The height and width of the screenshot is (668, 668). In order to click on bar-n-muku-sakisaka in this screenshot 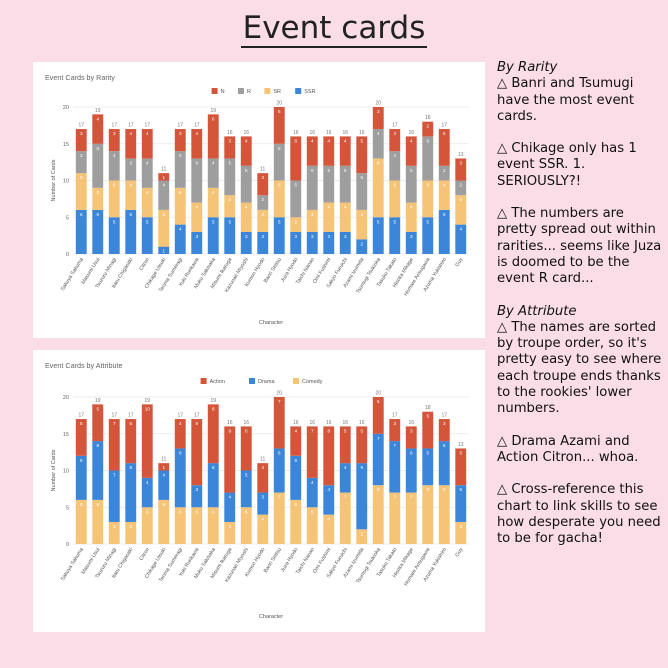, I will do `click(213, 136)`.